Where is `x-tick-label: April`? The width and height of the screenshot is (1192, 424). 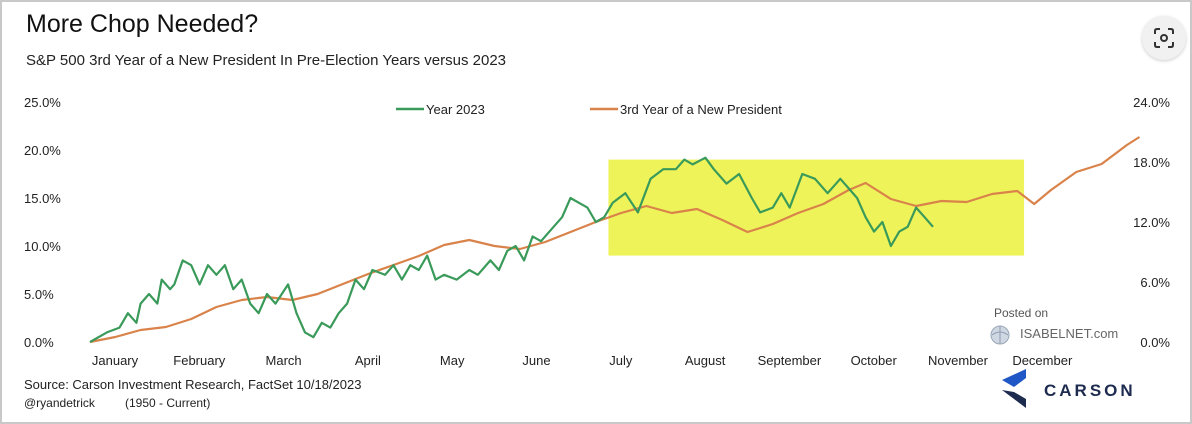
x-tick-label: April is located at coordinates (368, 360).